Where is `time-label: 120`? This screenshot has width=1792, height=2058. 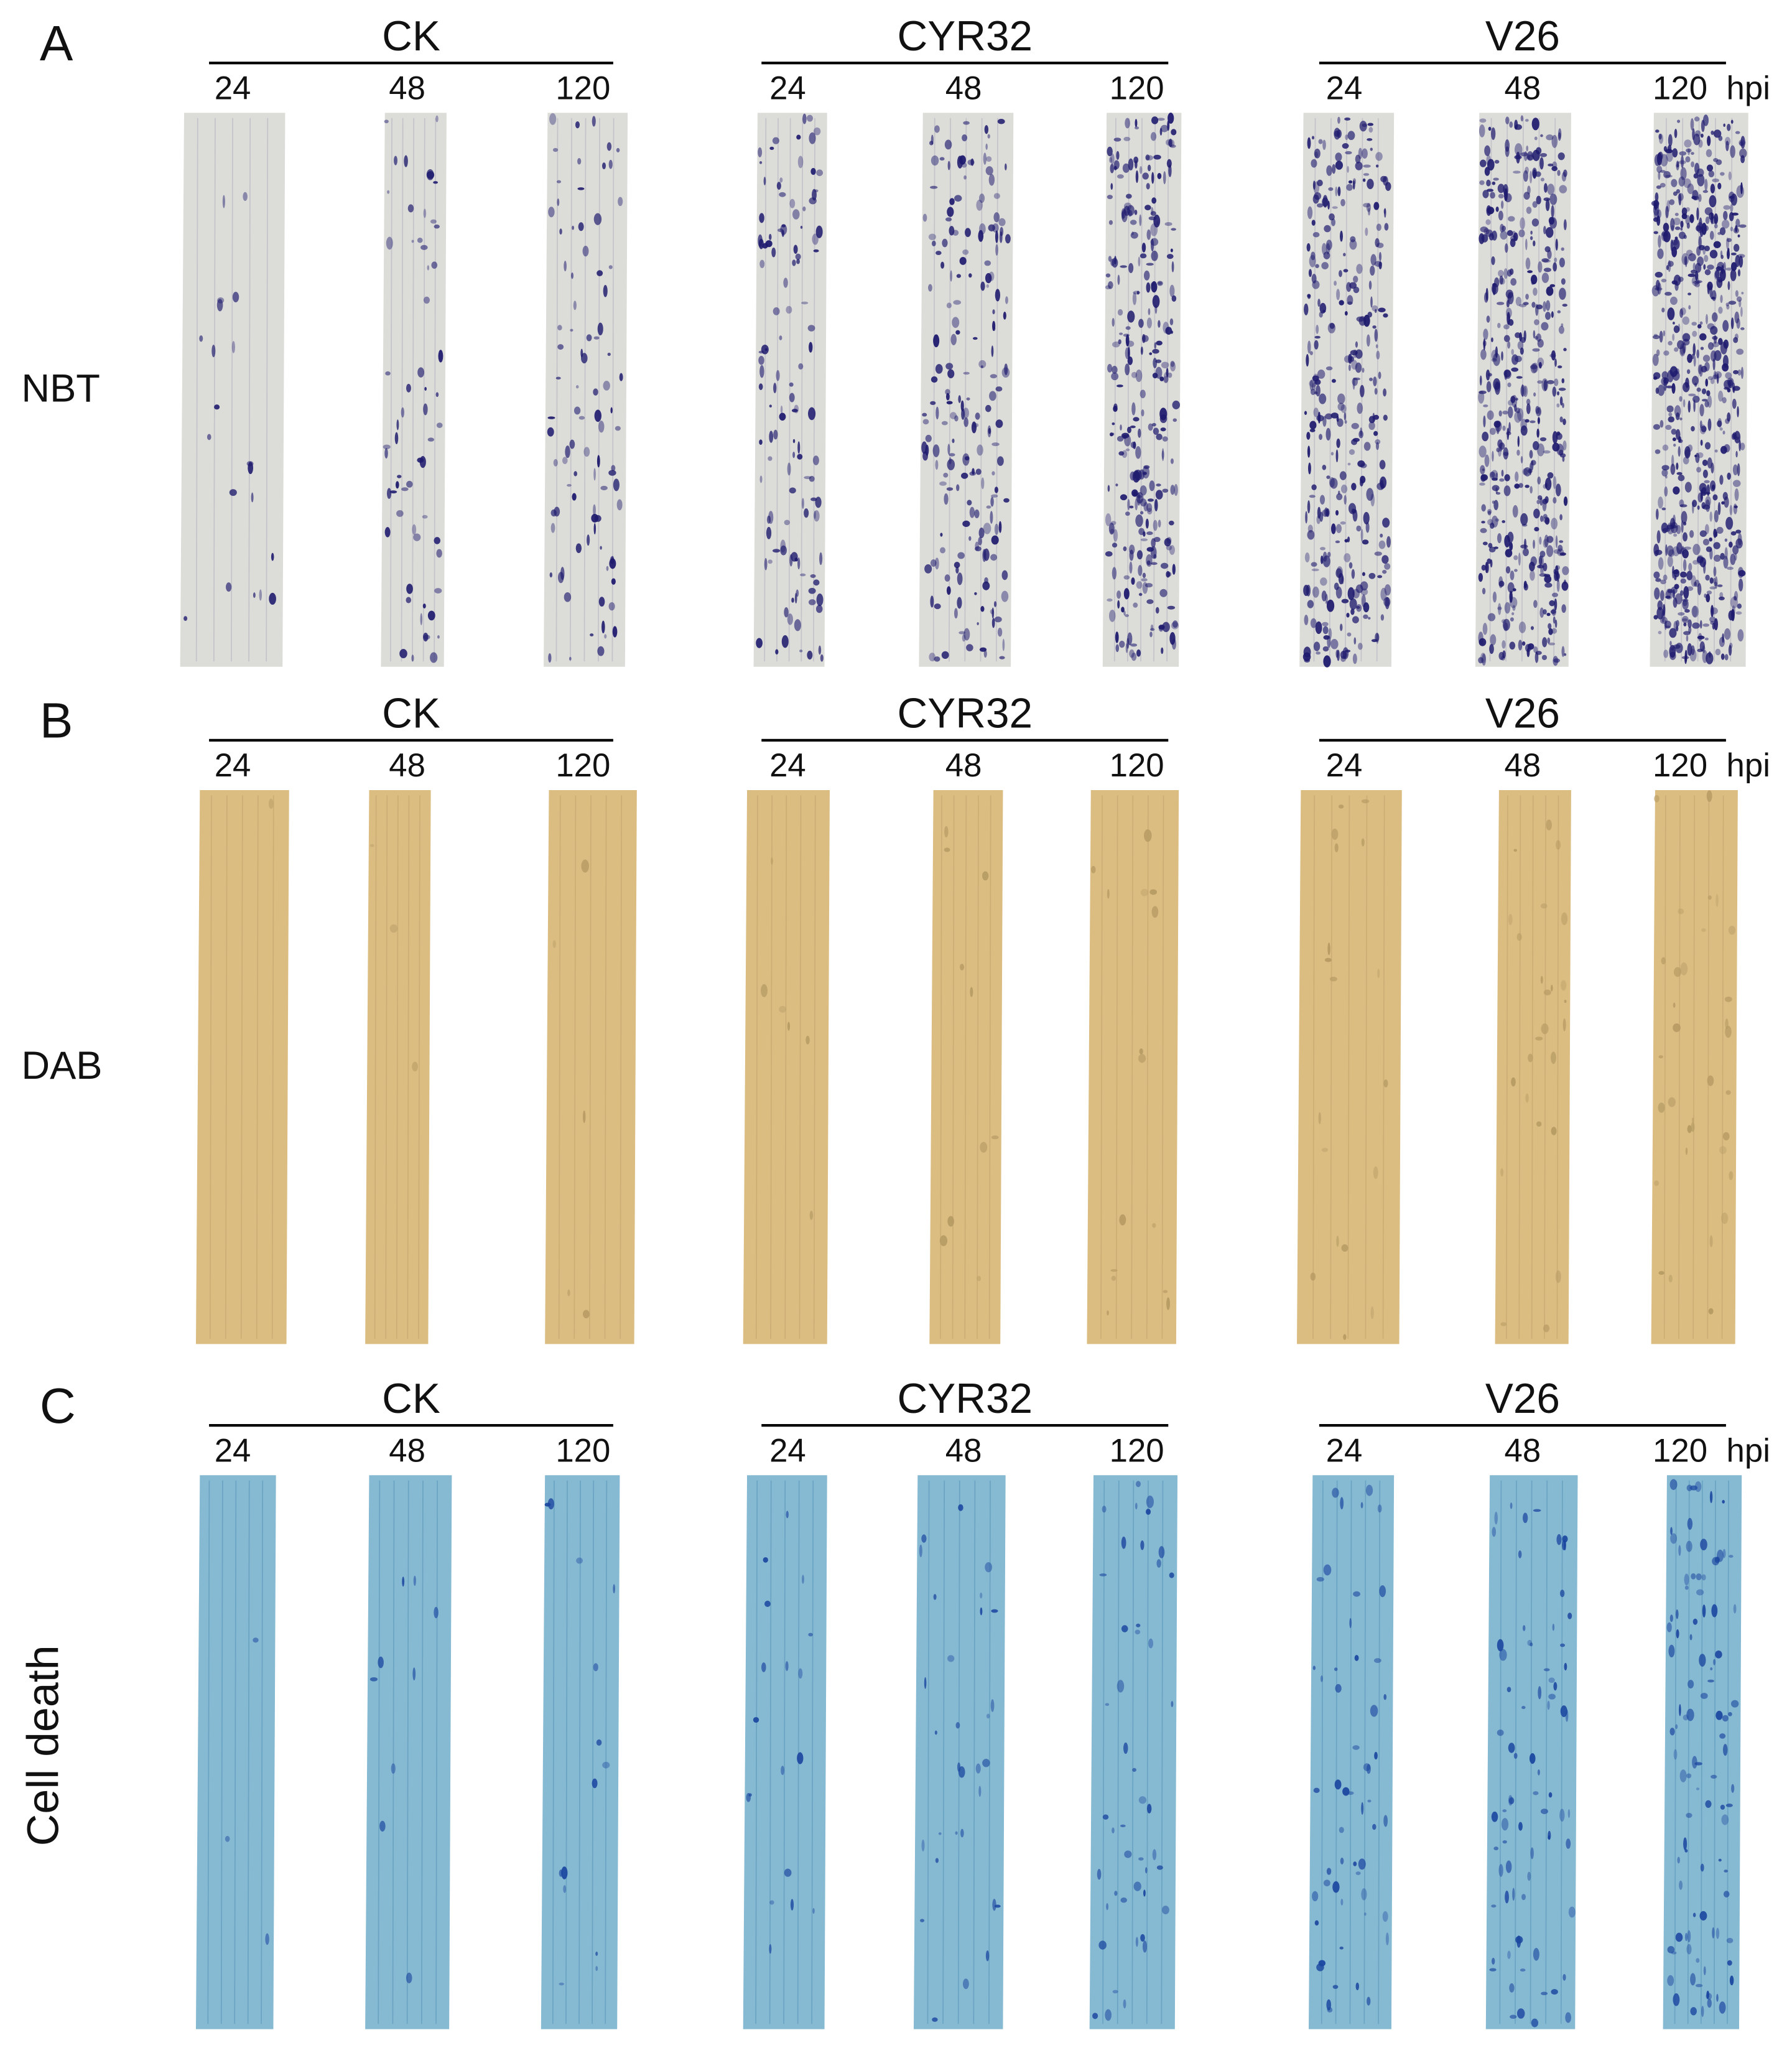
time-label: 120 is located at coordinates (1680, 765).